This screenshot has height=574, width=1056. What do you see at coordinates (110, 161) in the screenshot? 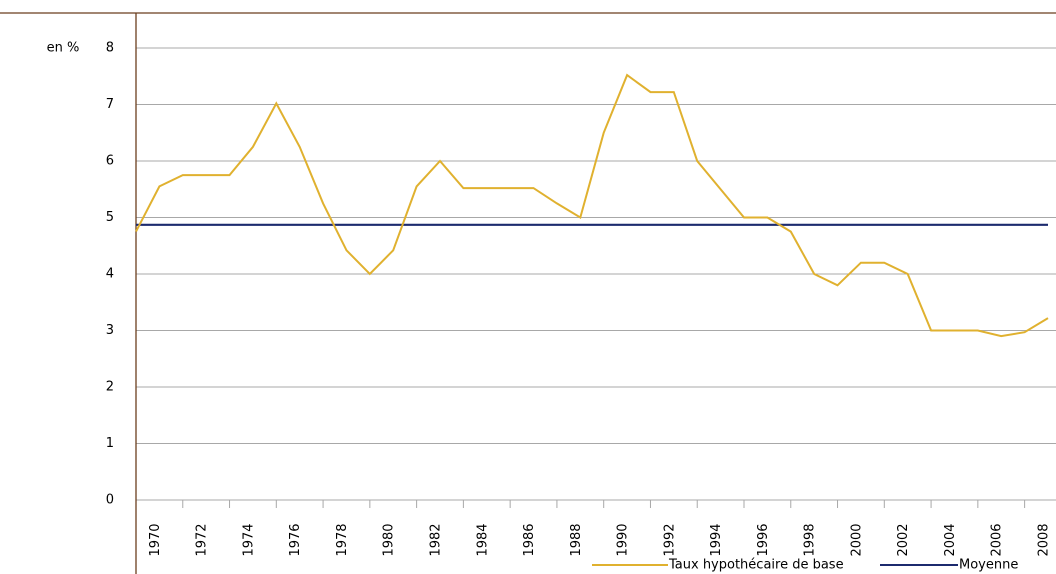
I see `y-tick-label: 6` at bounding box center [110, 161].